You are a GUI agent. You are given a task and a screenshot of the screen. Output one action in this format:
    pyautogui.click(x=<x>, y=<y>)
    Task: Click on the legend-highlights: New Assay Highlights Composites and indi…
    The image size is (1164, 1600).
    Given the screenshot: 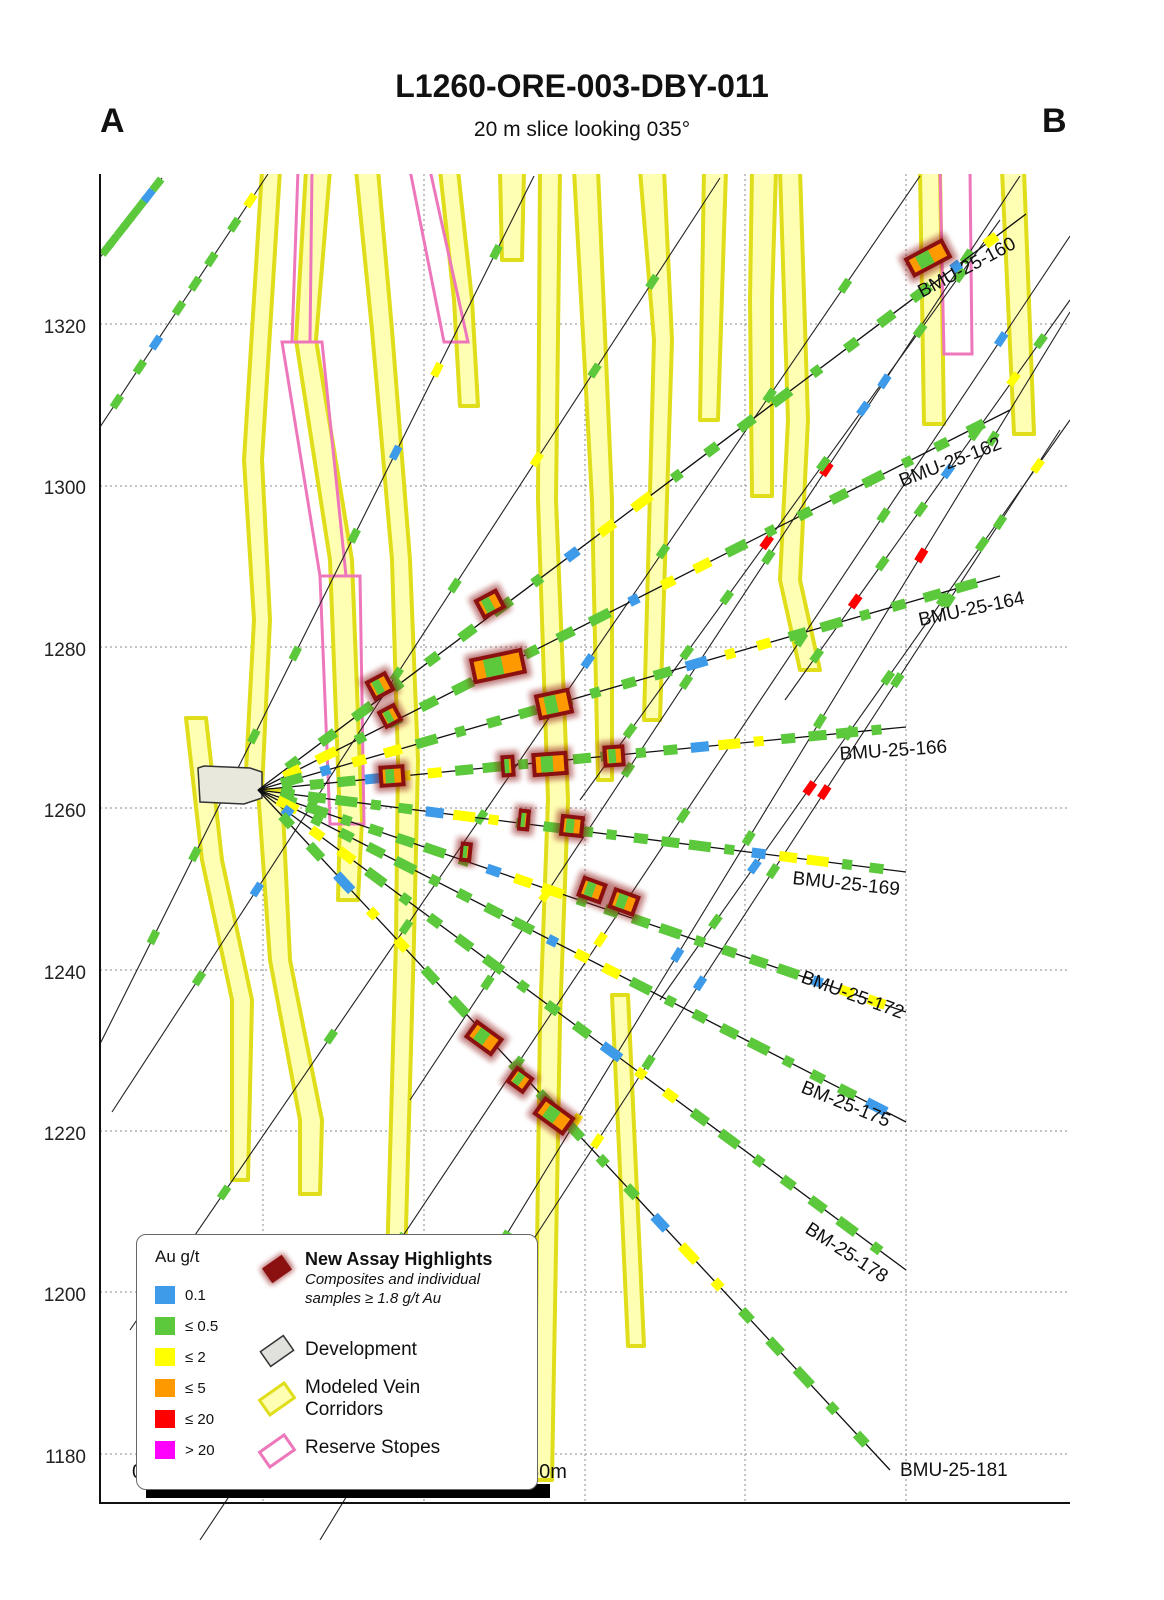 What is the action you would take?
    pyautogui.click(x=373, y=1278)
    